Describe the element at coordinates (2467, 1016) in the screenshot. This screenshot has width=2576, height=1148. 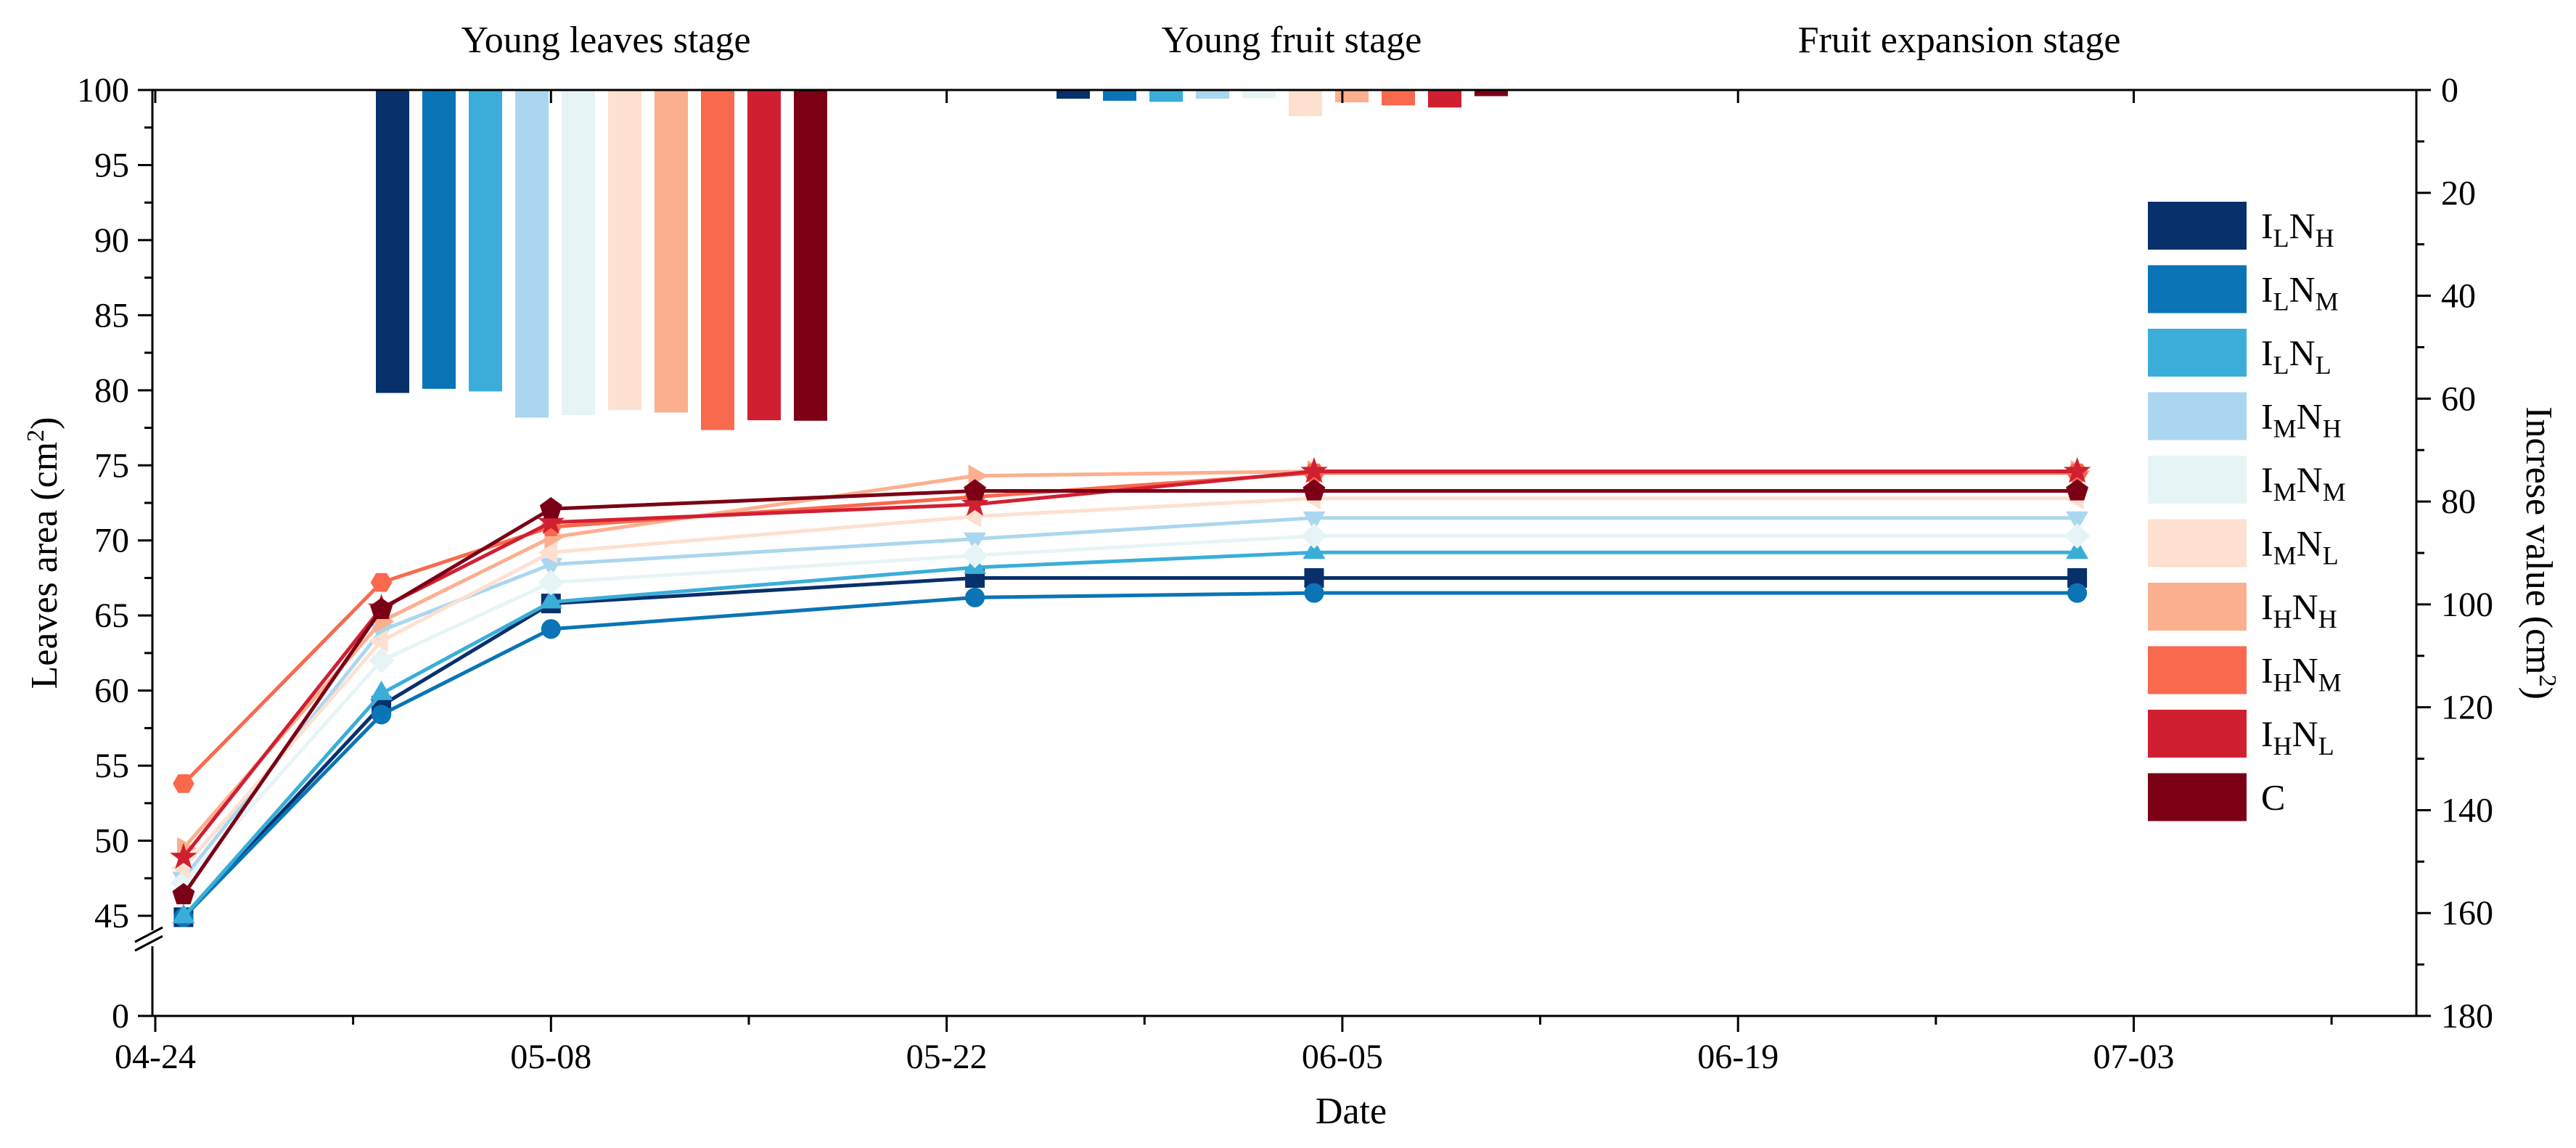
I see `y-right-tick-label: 180` at that location.